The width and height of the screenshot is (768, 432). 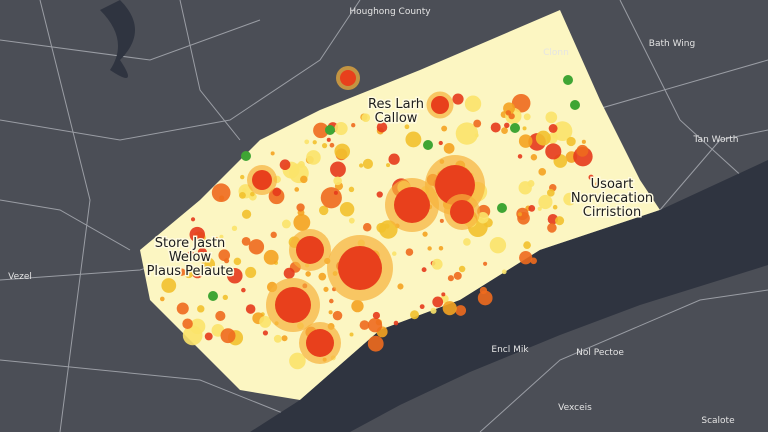 I want to click on place-label: Vexceis, so click(x=575, y=408).